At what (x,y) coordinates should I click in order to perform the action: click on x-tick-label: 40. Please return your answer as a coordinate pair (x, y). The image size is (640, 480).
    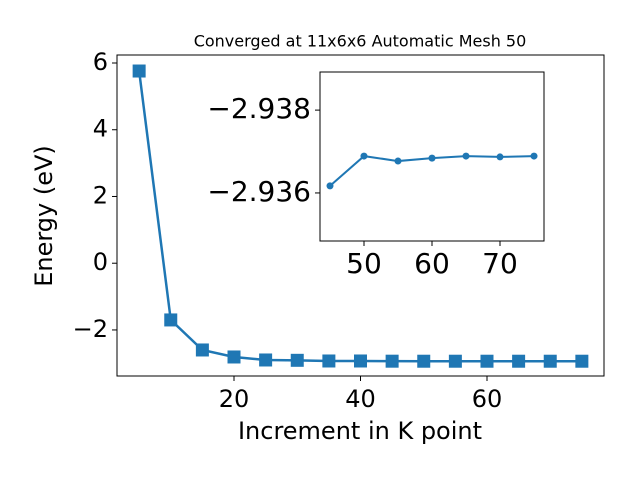
    Looking at the image, I should click on (360, 399).